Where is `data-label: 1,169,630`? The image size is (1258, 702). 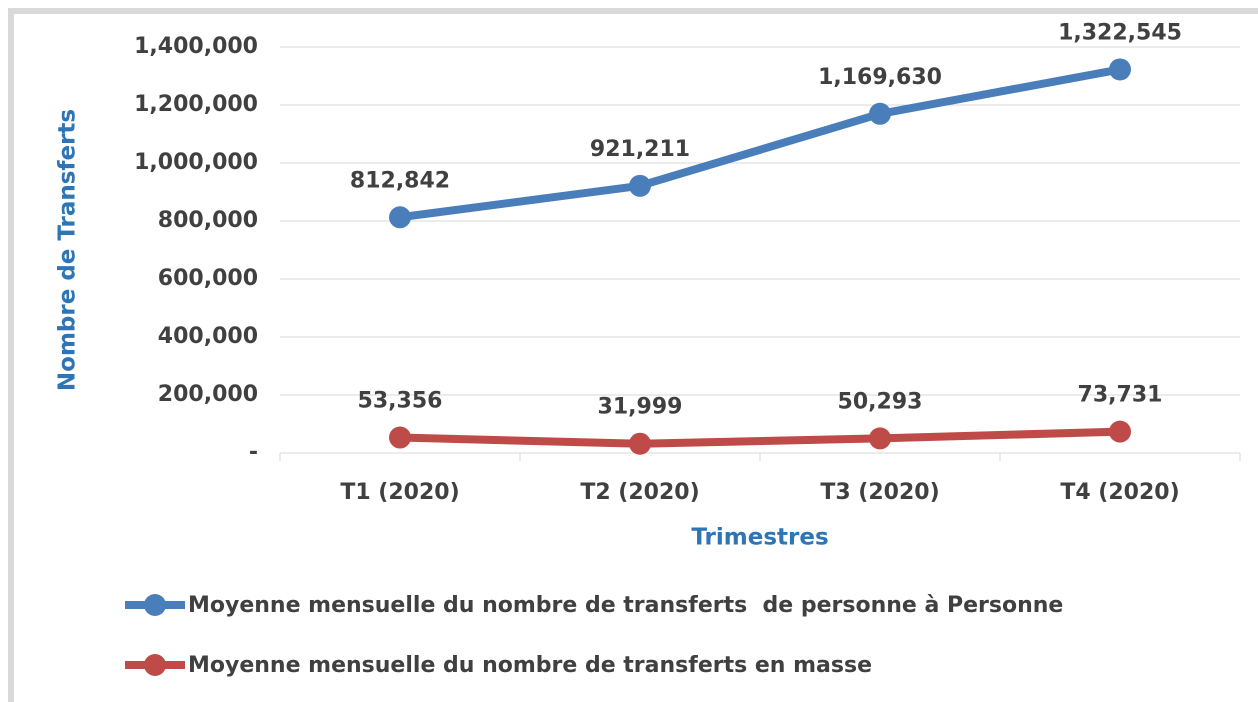
data-label: 1,169,630 is located at coordinates (880, 77).